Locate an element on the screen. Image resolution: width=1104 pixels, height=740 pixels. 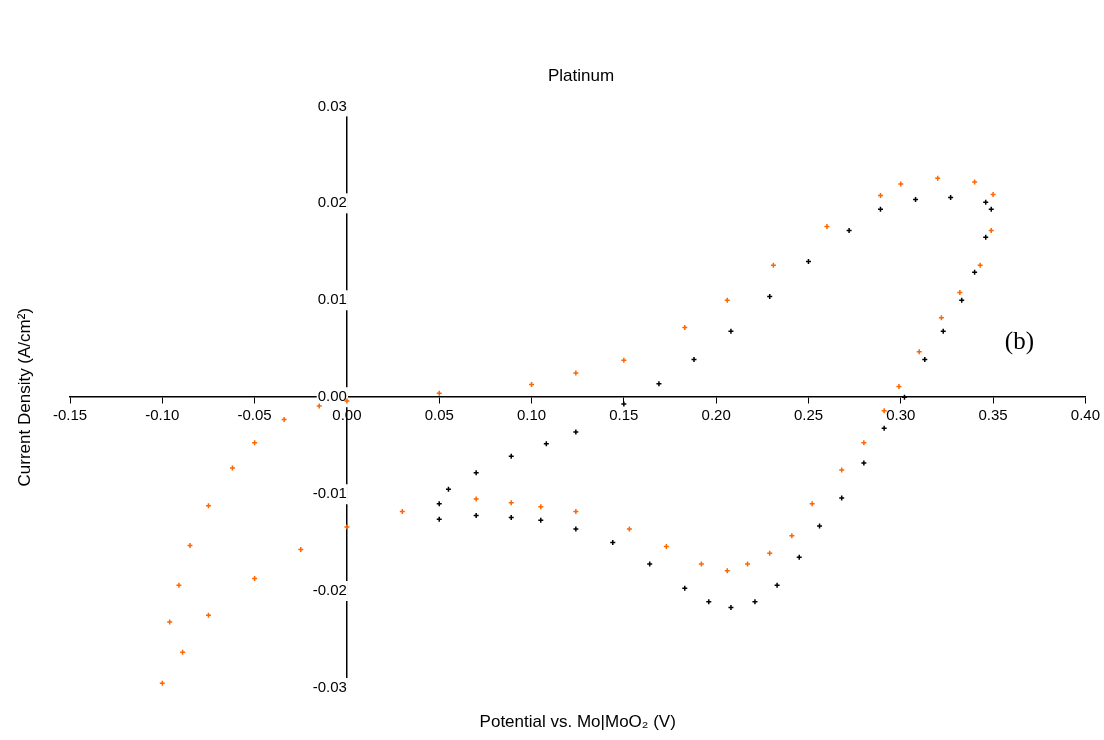
x-axis-title: Potential vs. Mo|MoO₂ (V) is located at coordinates (577, 721).